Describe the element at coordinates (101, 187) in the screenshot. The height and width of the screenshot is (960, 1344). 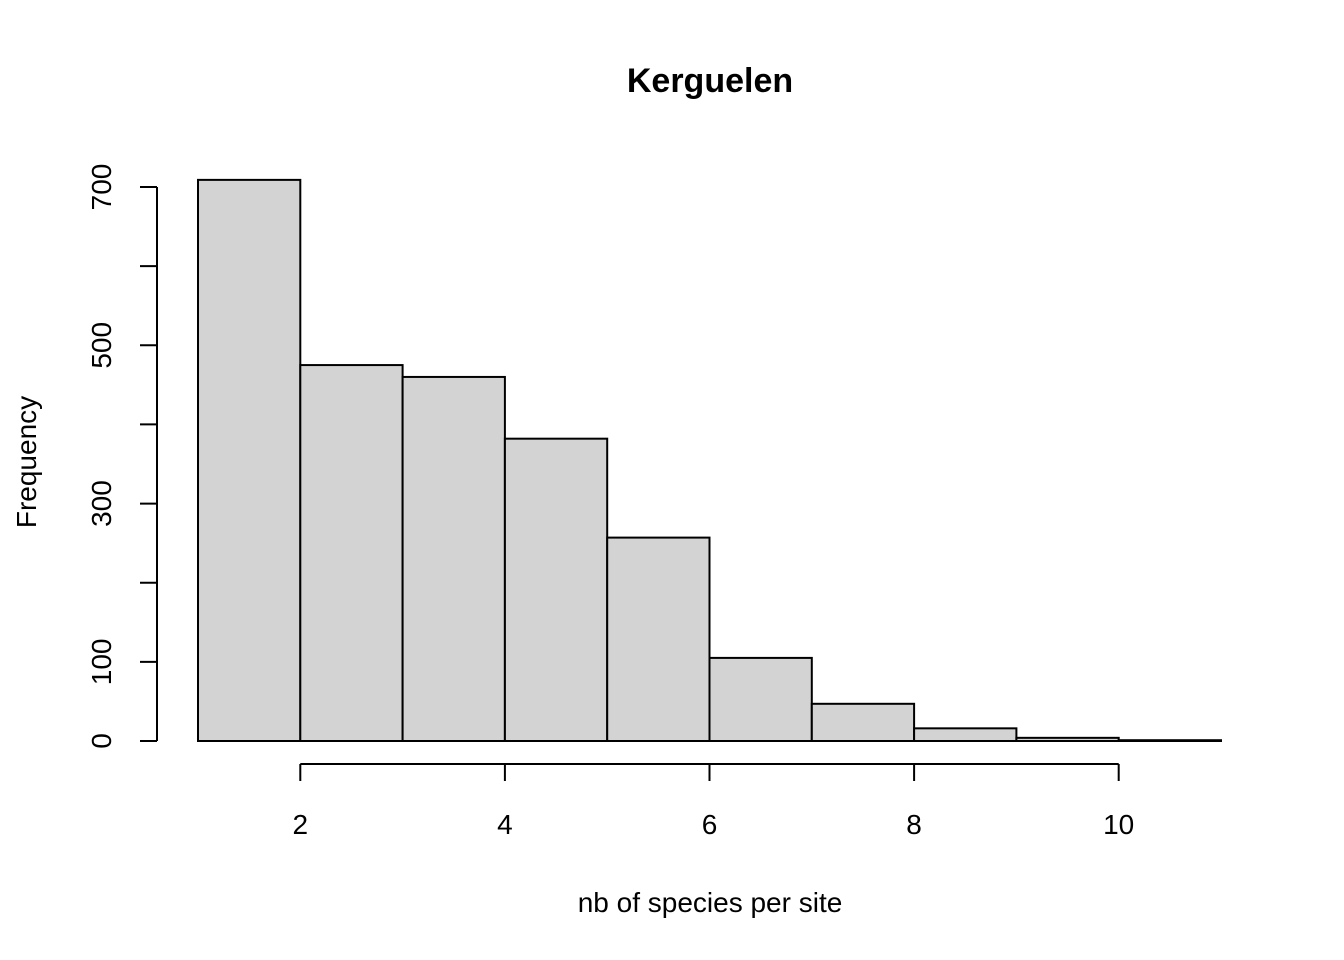
I see `y-tick-label: 700` at that location.